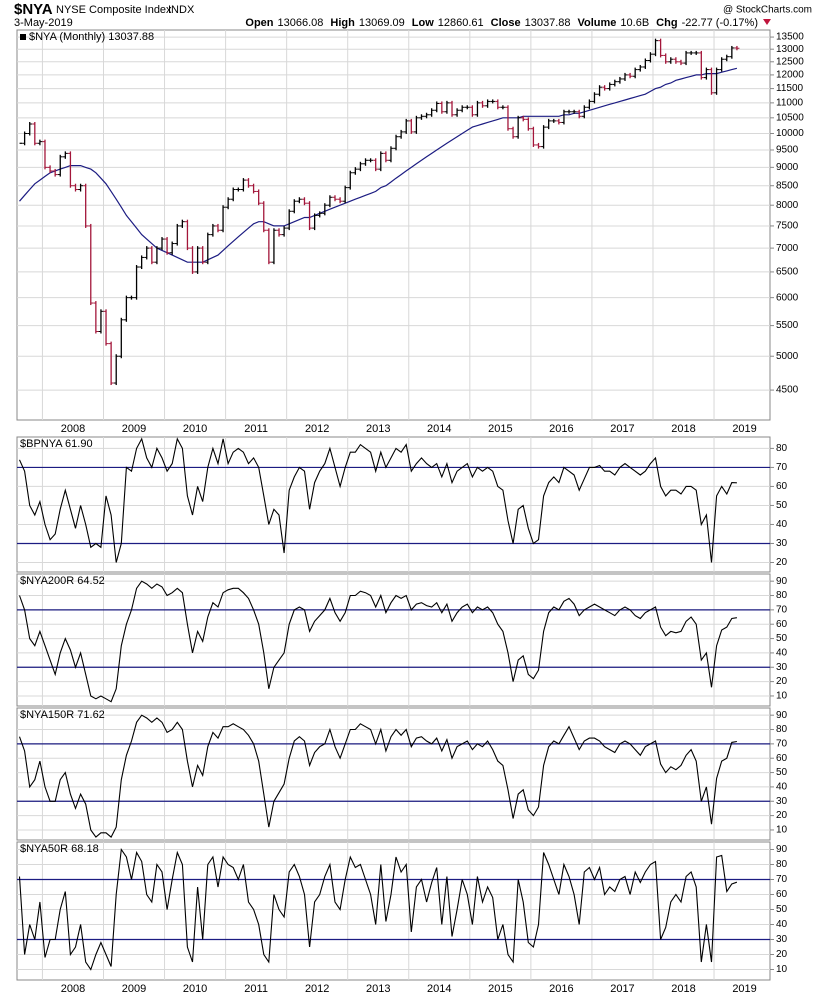  I want to click on y-tick-label: 70, so click(782, 467).